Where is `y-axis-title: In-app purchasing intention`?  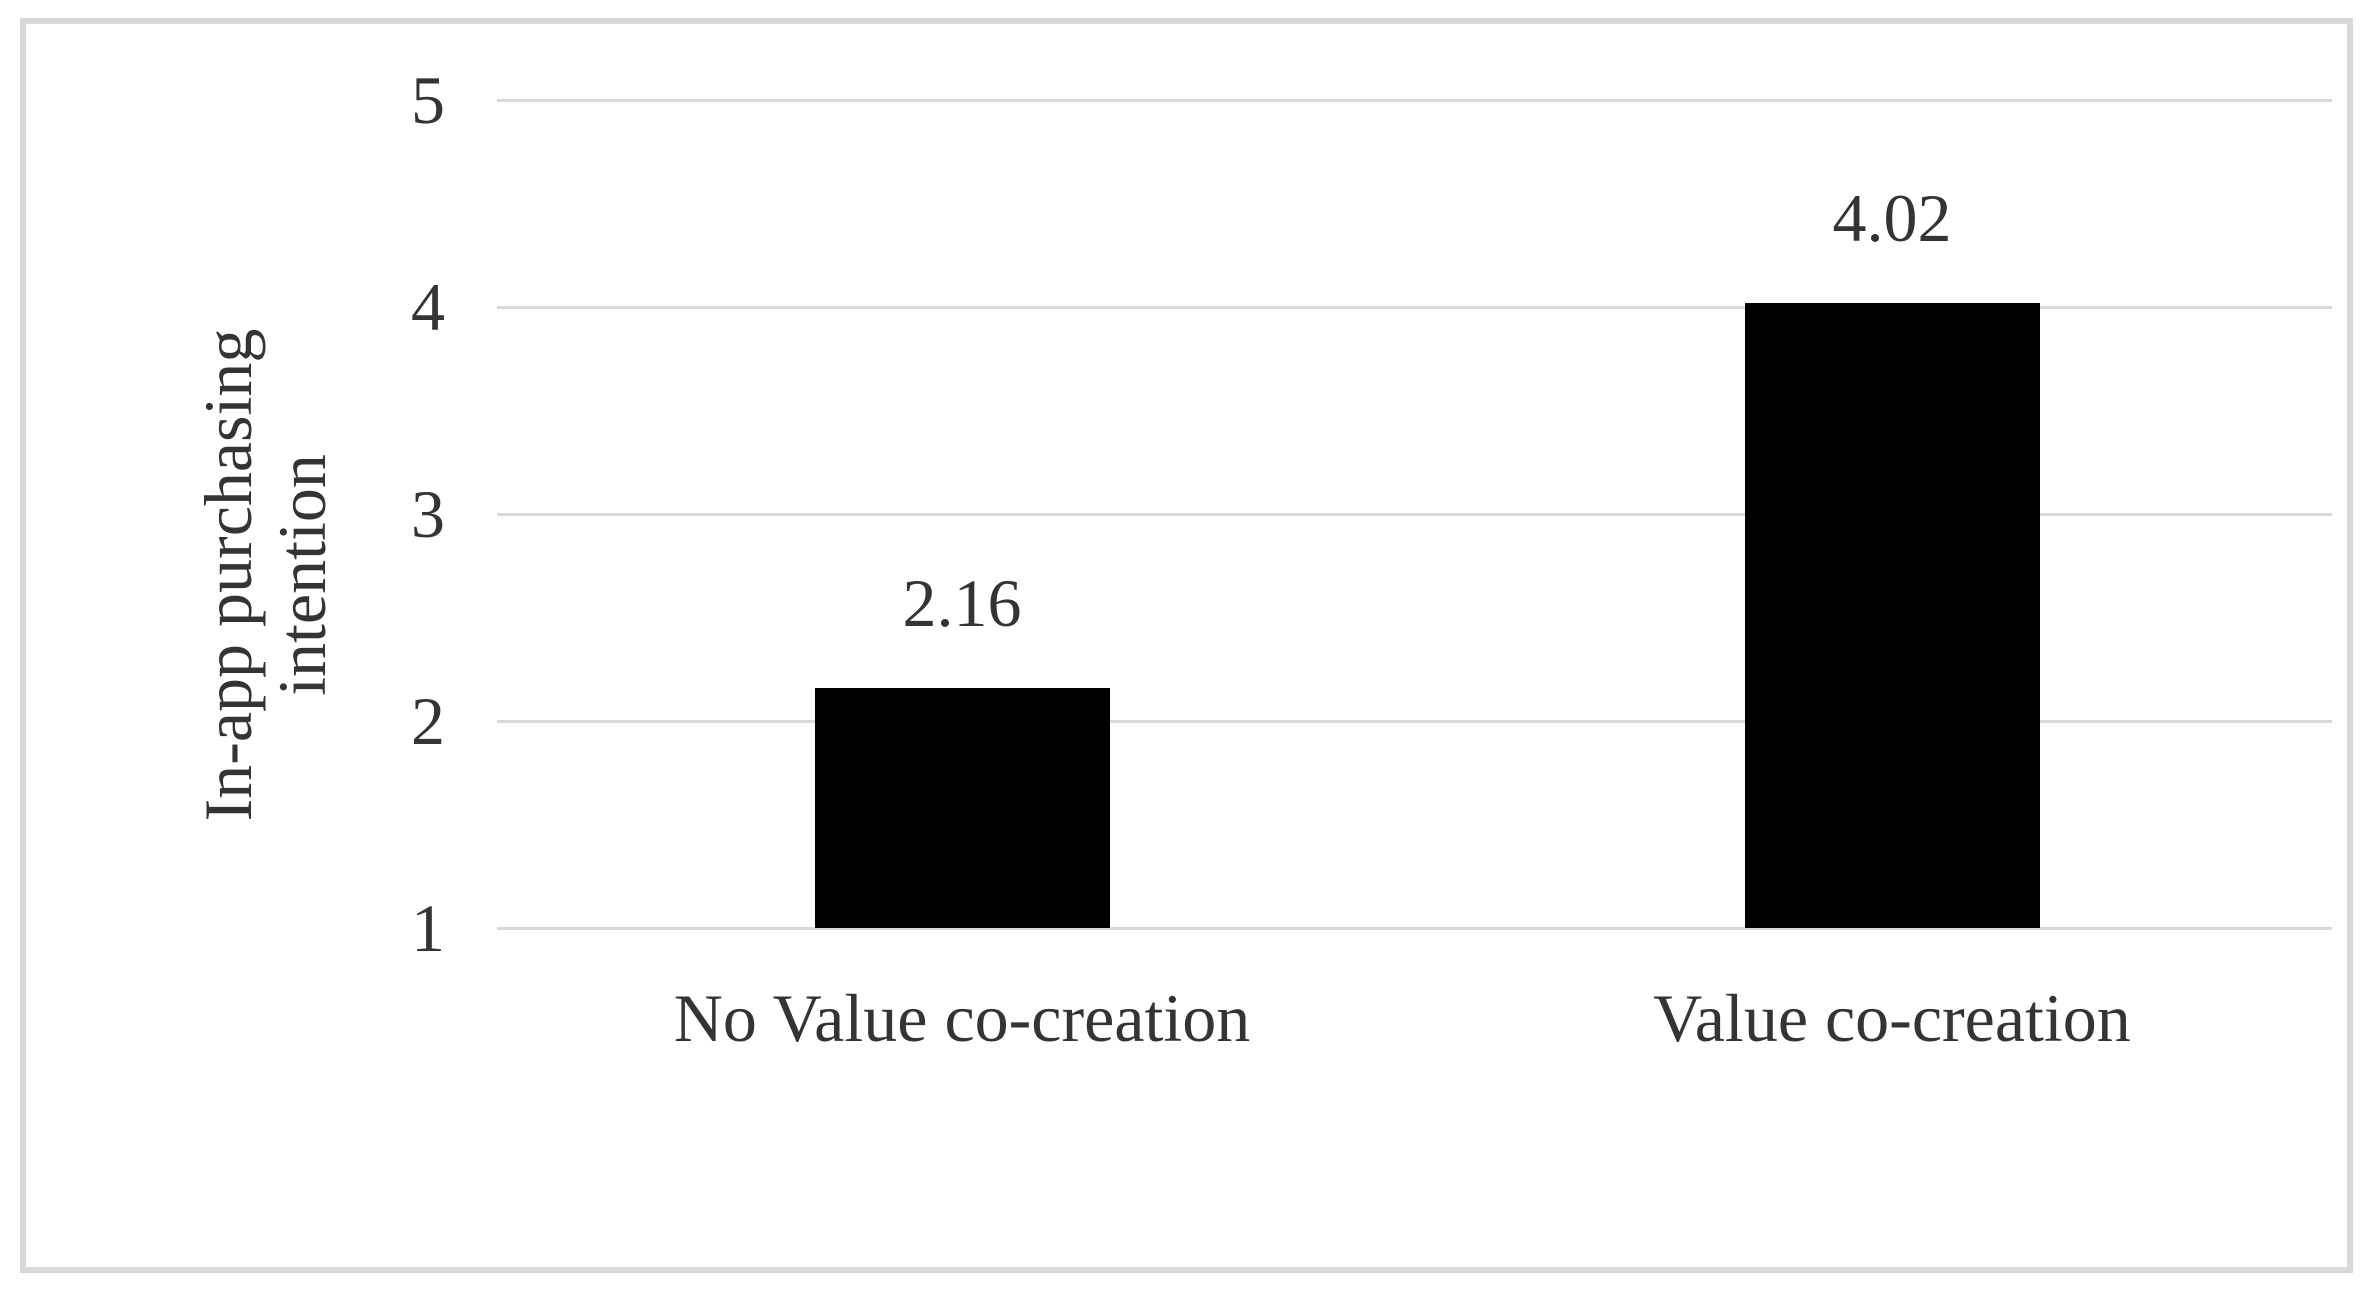
y-axis-title: In-app purchasing intention is located at coordinates (265, 575).